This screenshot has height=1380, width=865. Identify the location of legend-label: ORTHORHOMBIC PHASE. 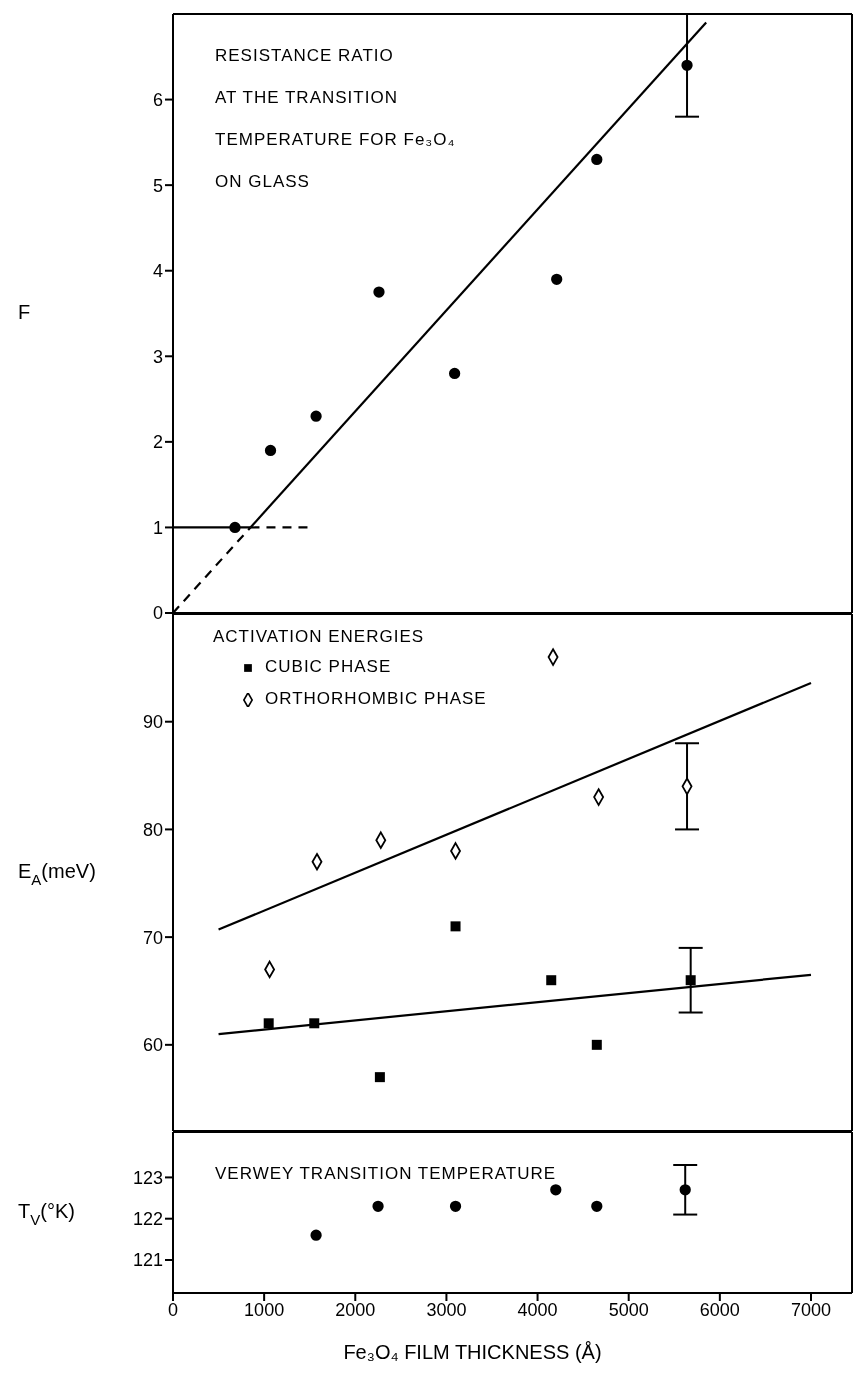
(376, 698).